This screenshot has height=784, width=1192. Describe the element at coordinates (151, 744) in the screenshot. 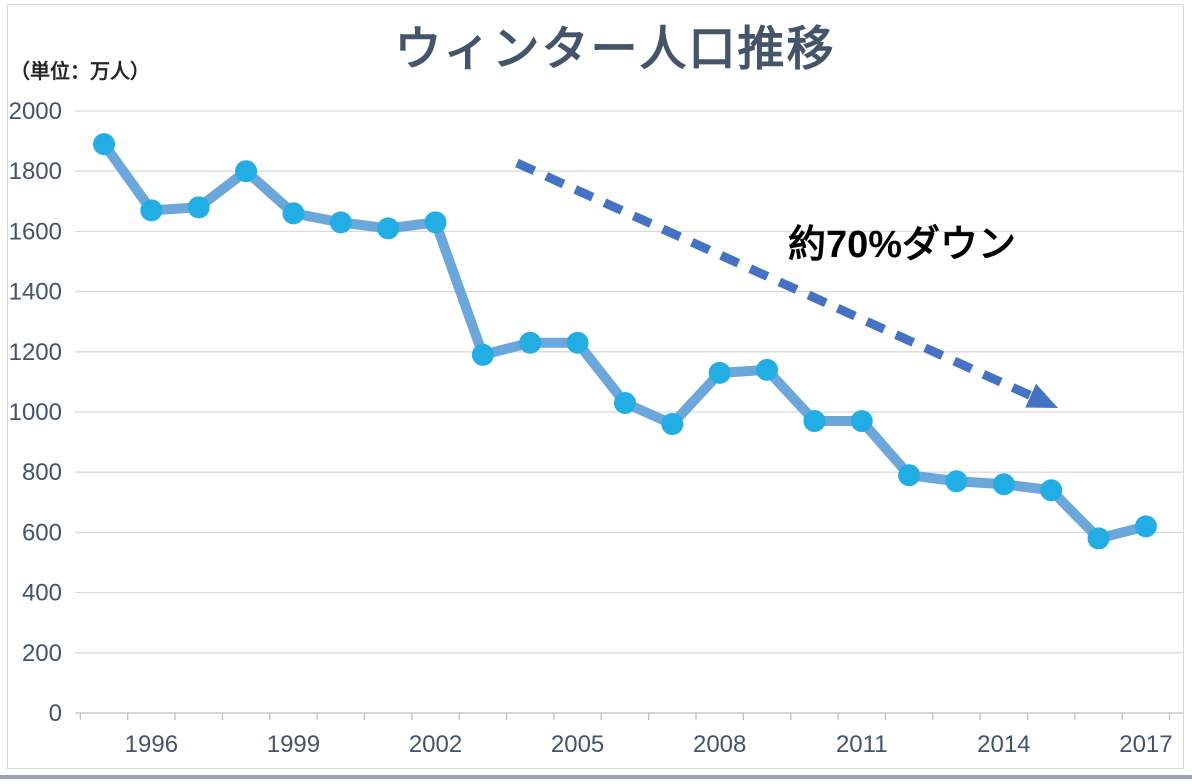

I see `x-tick-label: 1996` at that location.